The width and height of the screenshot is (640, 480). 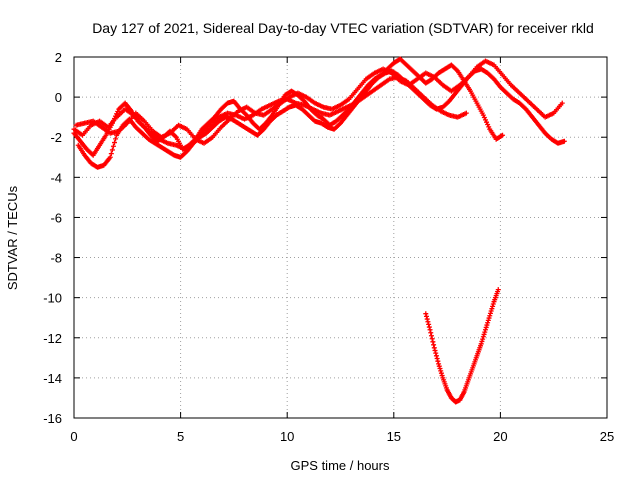 What do you see at coordinates (58, 57) in the screenshot?
I see `y-tick-label: 2` at bounding box center [58, 57].